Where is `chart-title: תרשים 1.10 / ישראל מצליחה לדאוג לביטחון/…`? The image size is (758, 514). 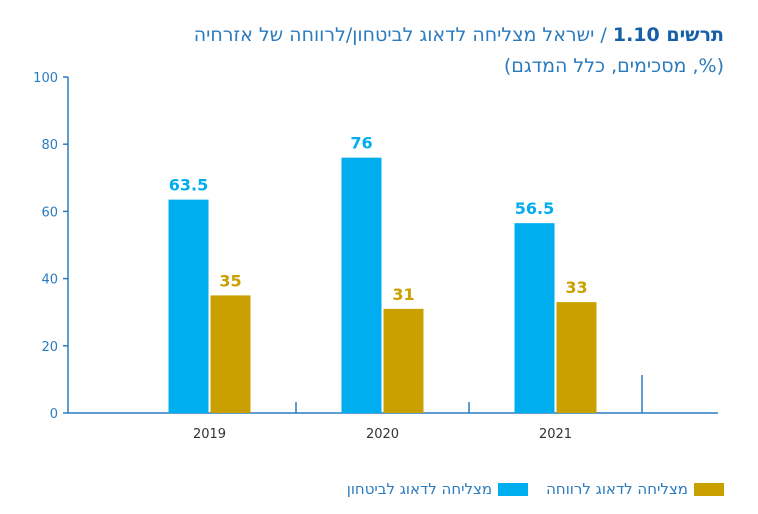 chart-title: תרשים 1.10 / ישראל מצליחה לדאוג לביטחון/… is located at coordinates (374, 51).